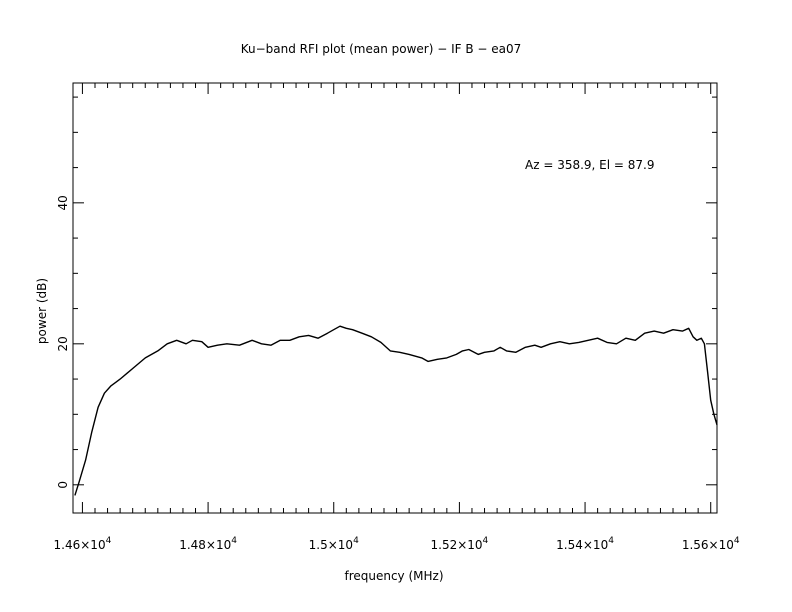 The width and height of the screenshot is (792, 612). What do you see at coordinates (393, 576) in the screenshot?
I see `x-axis-label: frequency (MHz)` at bounding box center [393, 576].